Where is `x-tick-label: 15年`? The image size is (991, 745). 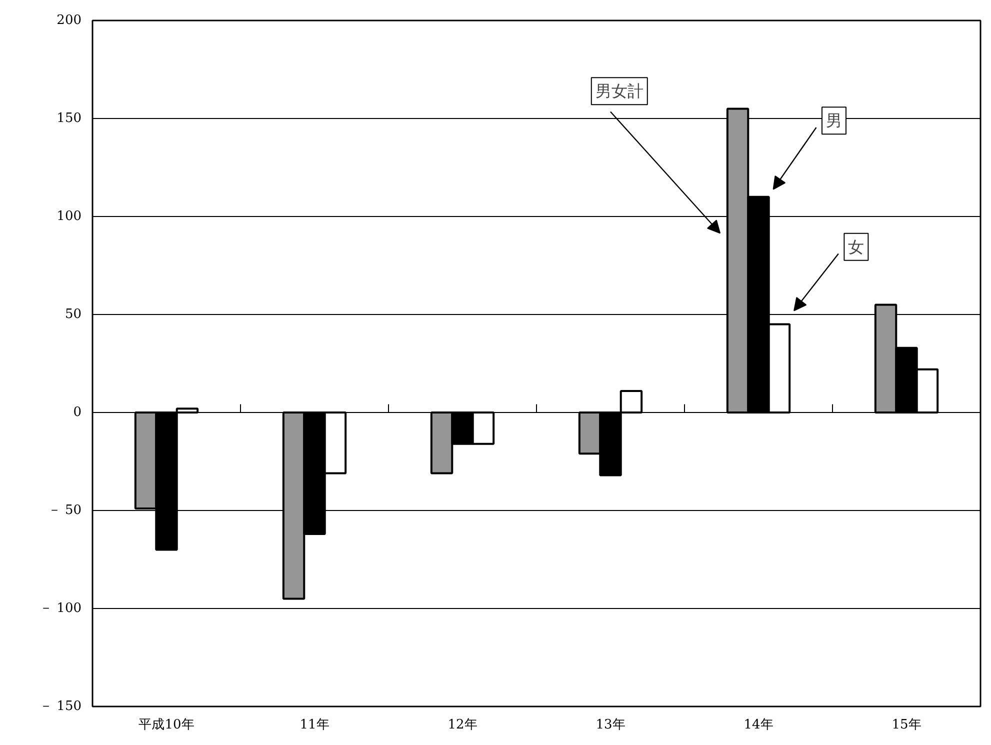 x-tick-label: 15年 is located at coordinates (907, 725).